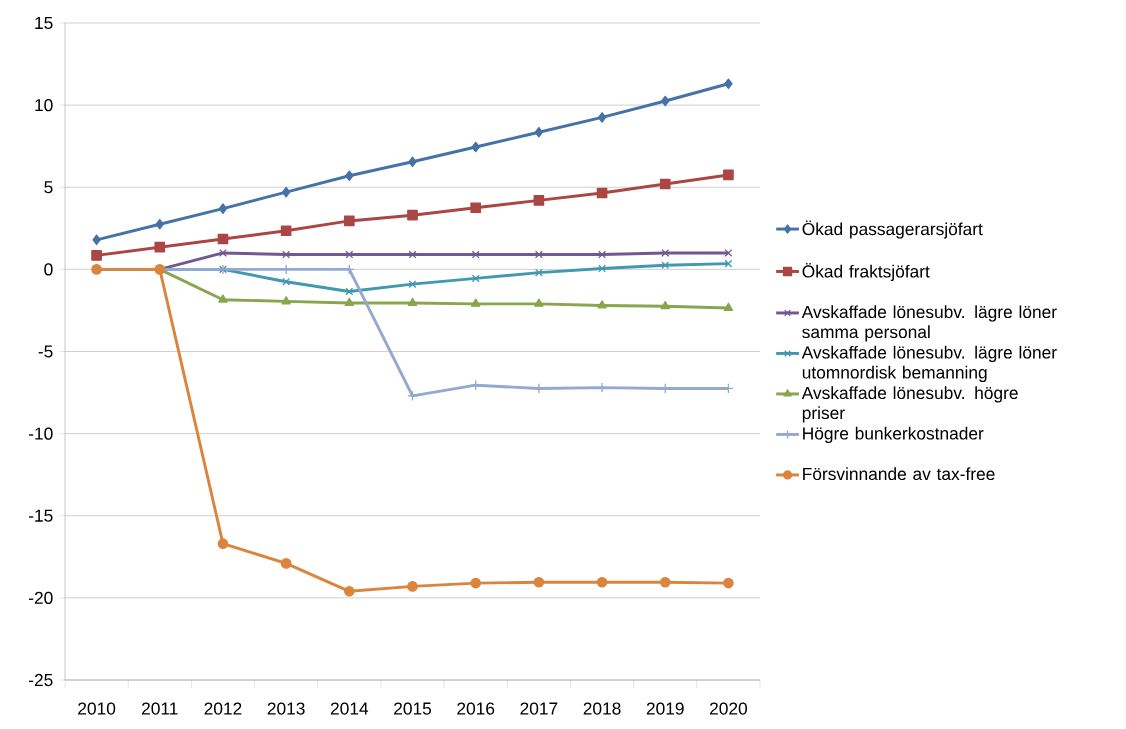 This screenshot has height=729, width=1126. Describe the element at coordinates (929, 323) in the screenshot. I see `legend-label: Avskaffade lönesubv. lägre löner samma personal` at that location.